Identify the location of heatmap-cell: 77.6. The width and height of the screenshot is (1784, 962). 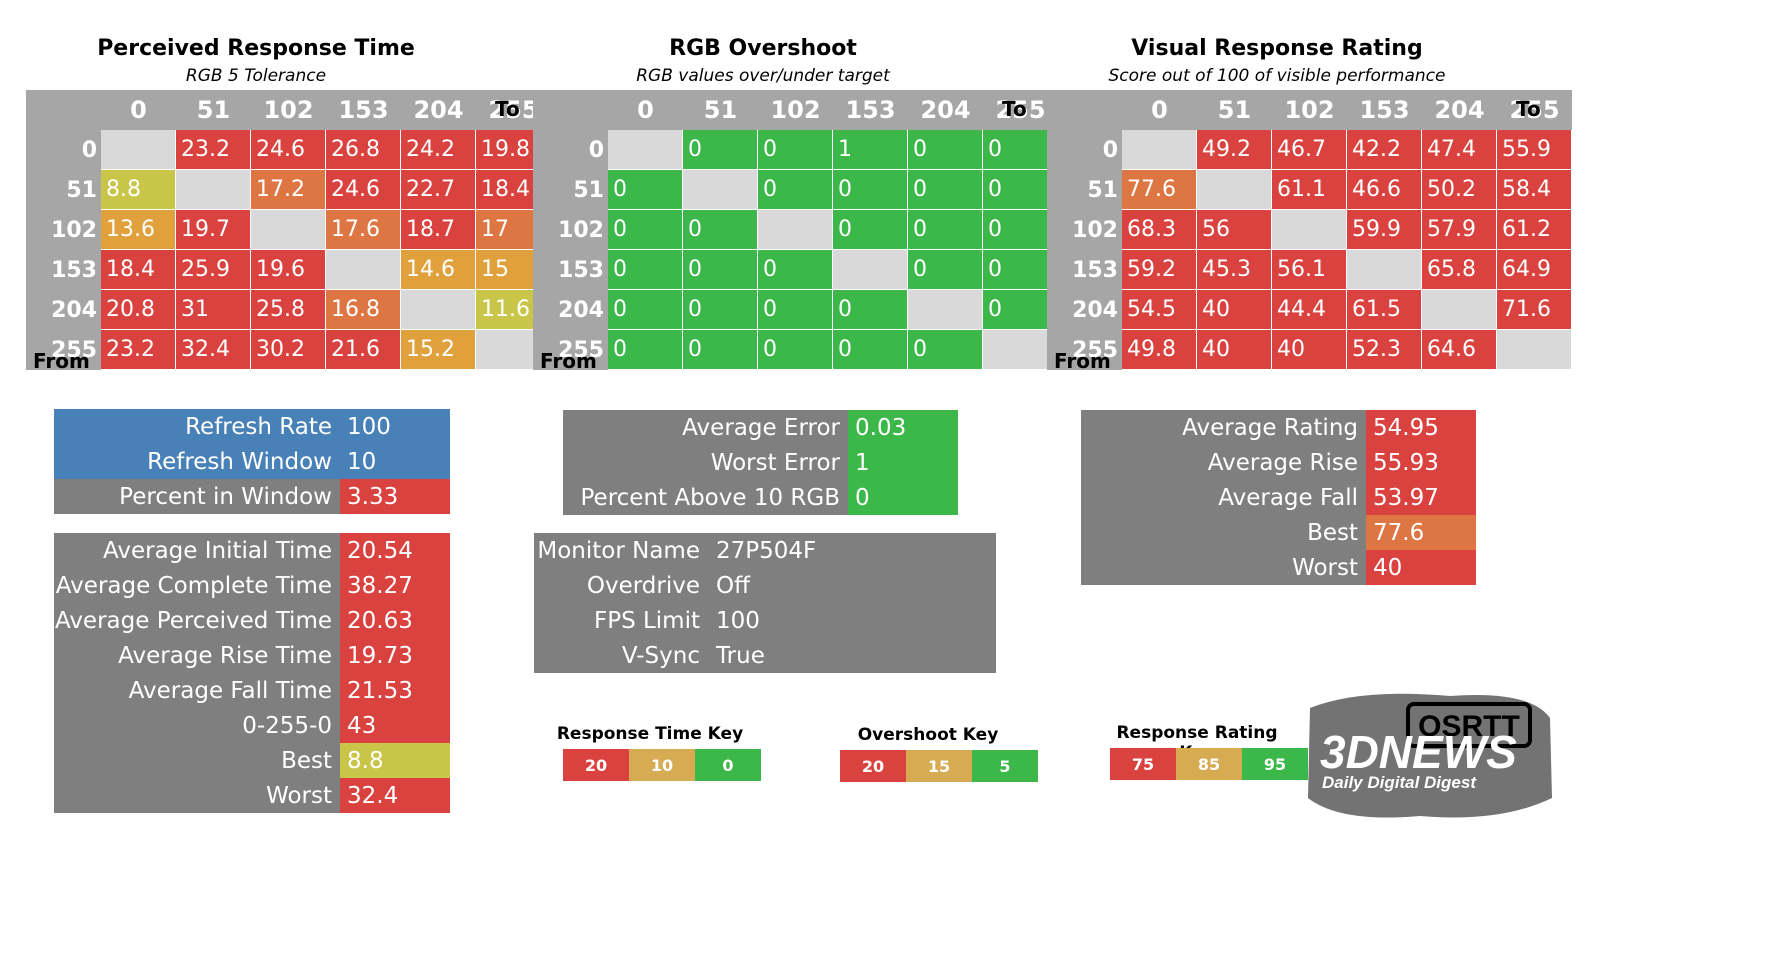
(1159, 190).